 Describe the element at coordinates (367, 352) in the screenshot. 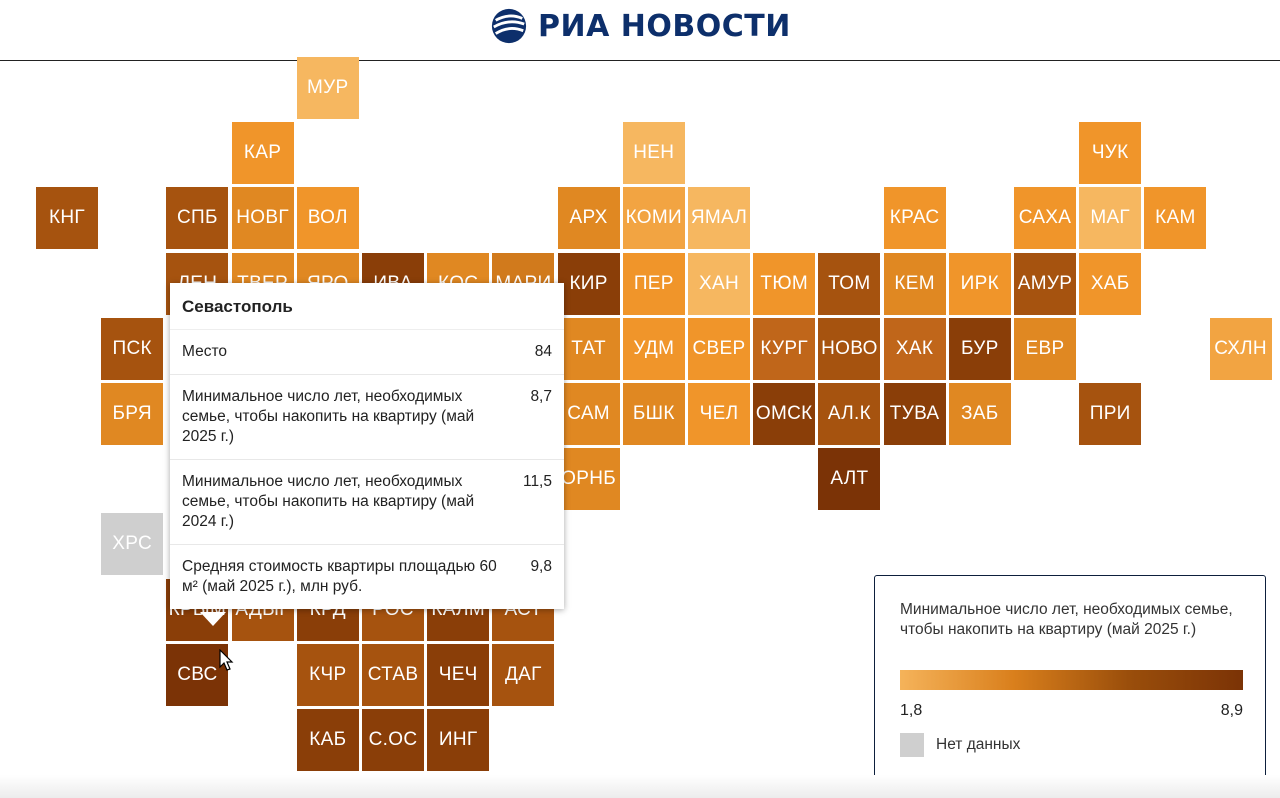

I see `tooltip-row-rank: Место 84` at that location.